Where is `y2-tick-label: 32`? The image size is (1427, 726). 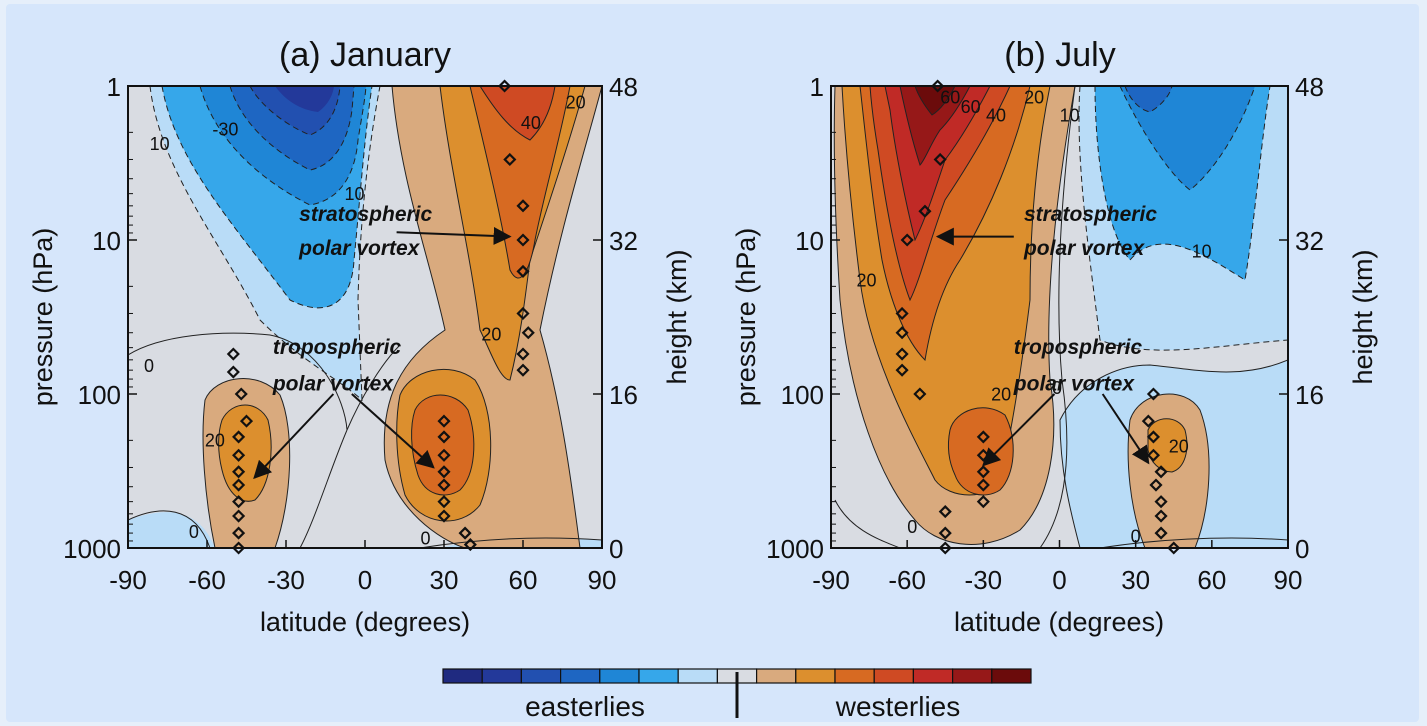 y2-tick-label: 32 is located at coordinates (1309, 241).